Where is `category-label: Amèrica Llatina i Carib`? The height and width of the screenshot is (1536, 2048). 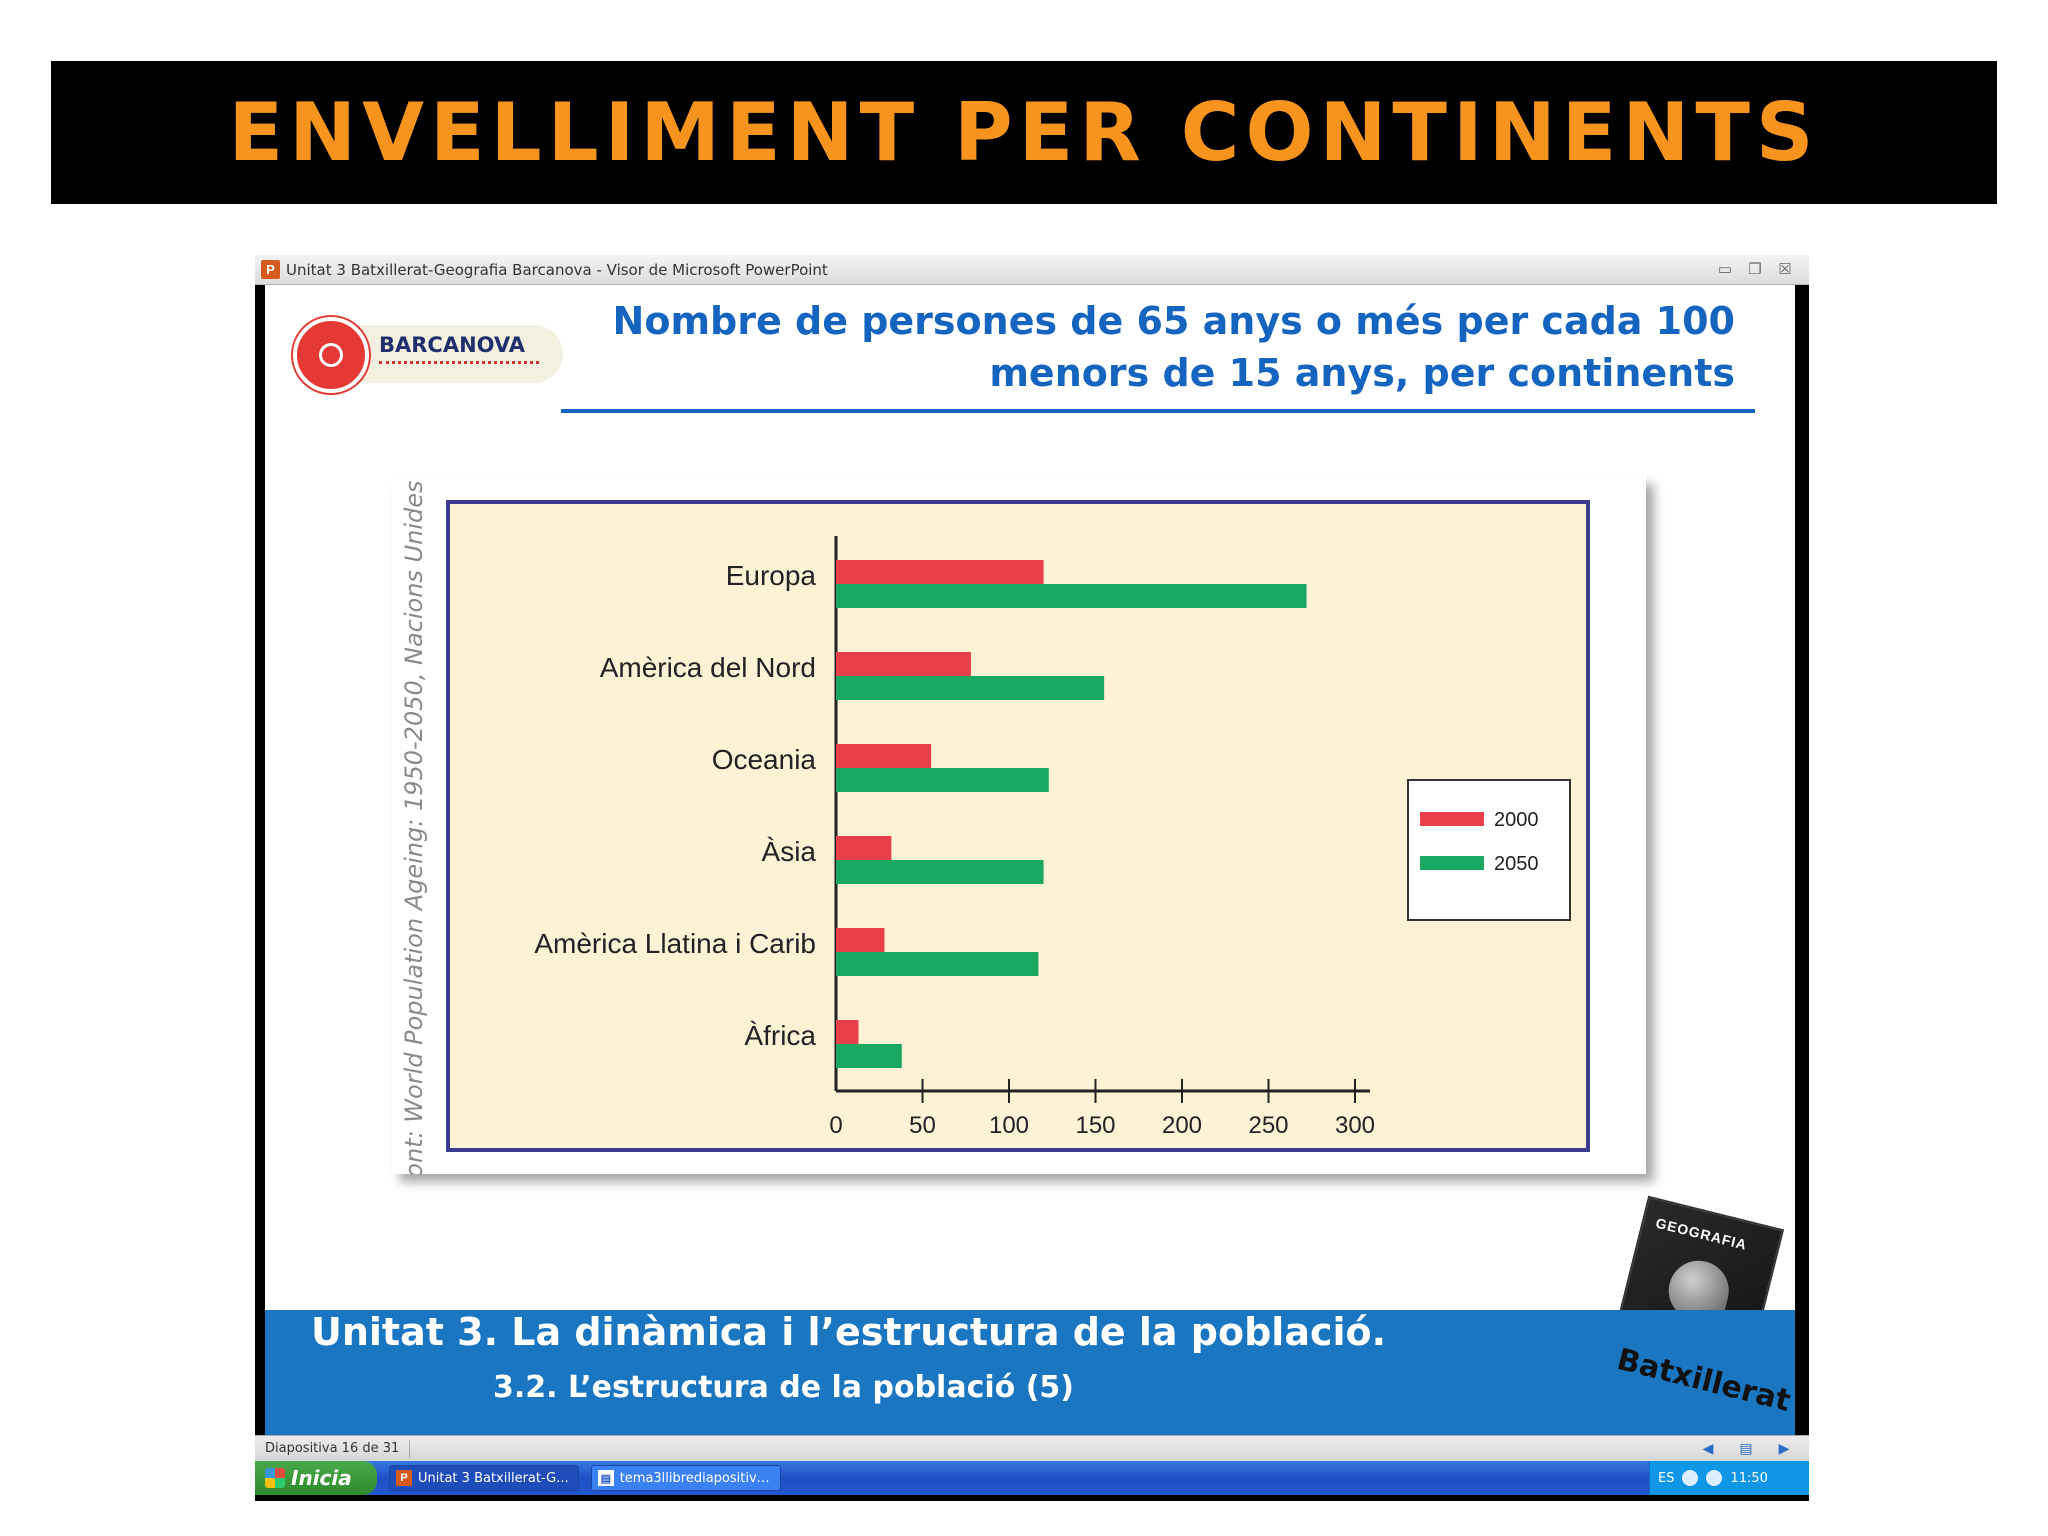 category-label: Amèrica Llatina i Carib is located at coordinates (675, 943).